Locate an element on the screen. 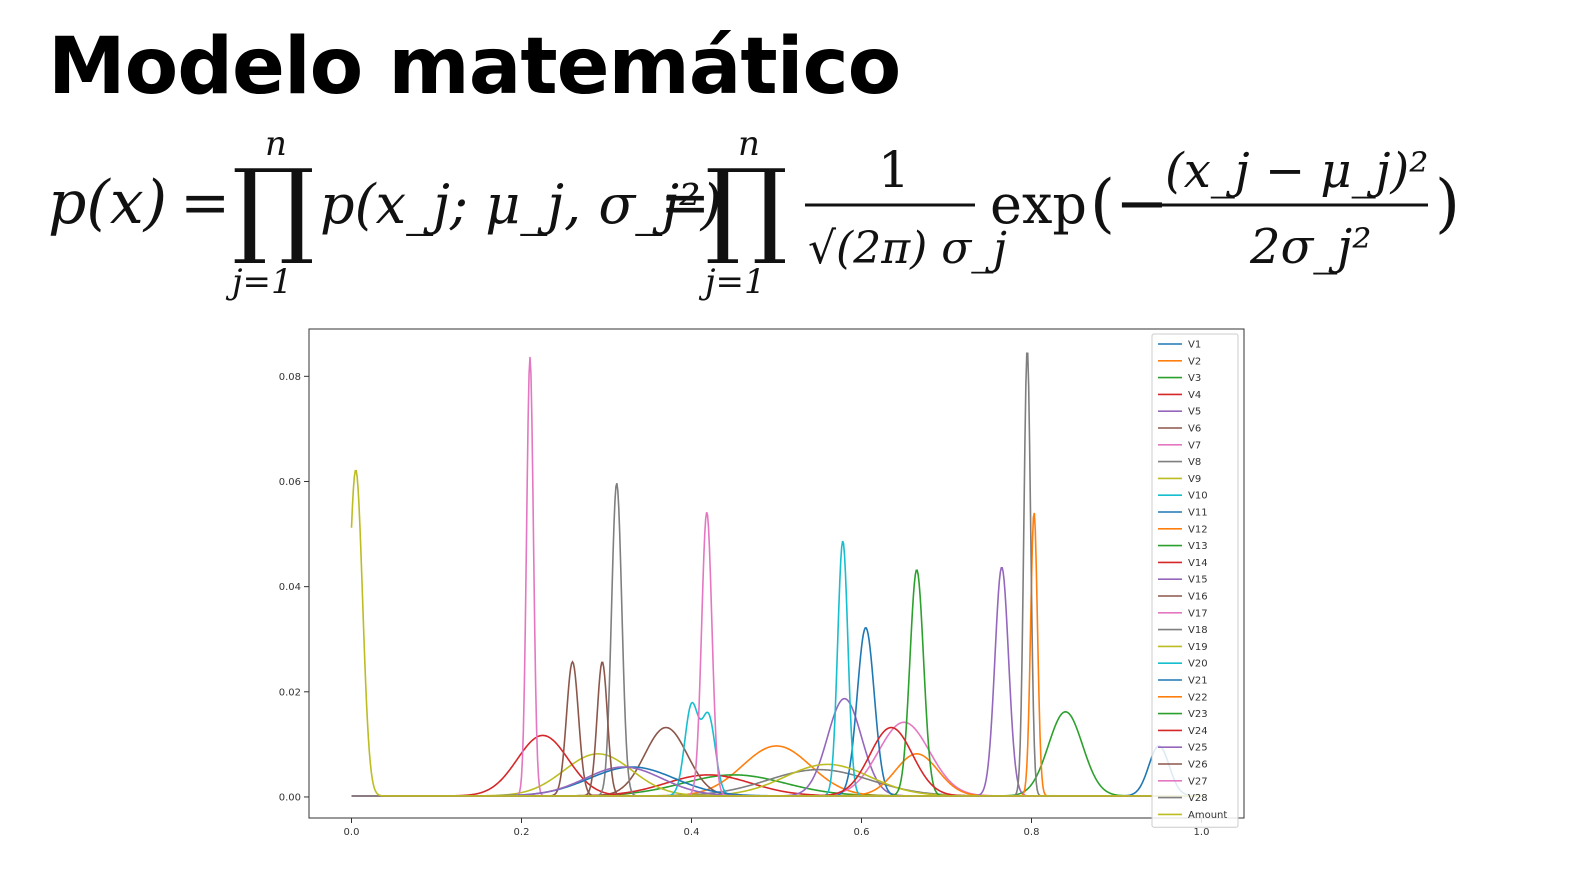  x-tick-label: 0.2 is located at coordinates (522, 832).